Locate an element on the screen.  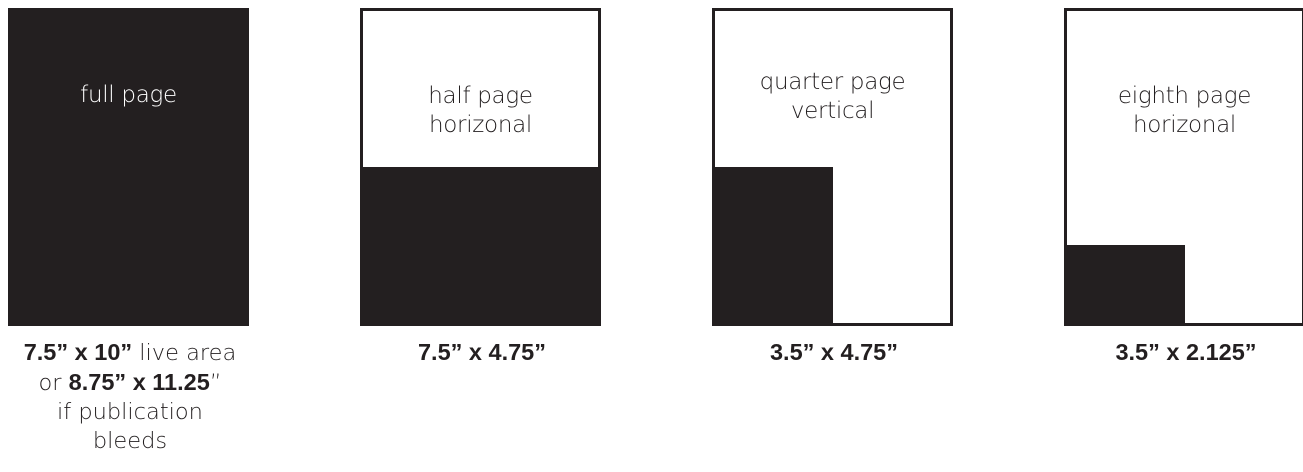
half-page-label-line-2: horizonal is located at coordinates (480, 125).